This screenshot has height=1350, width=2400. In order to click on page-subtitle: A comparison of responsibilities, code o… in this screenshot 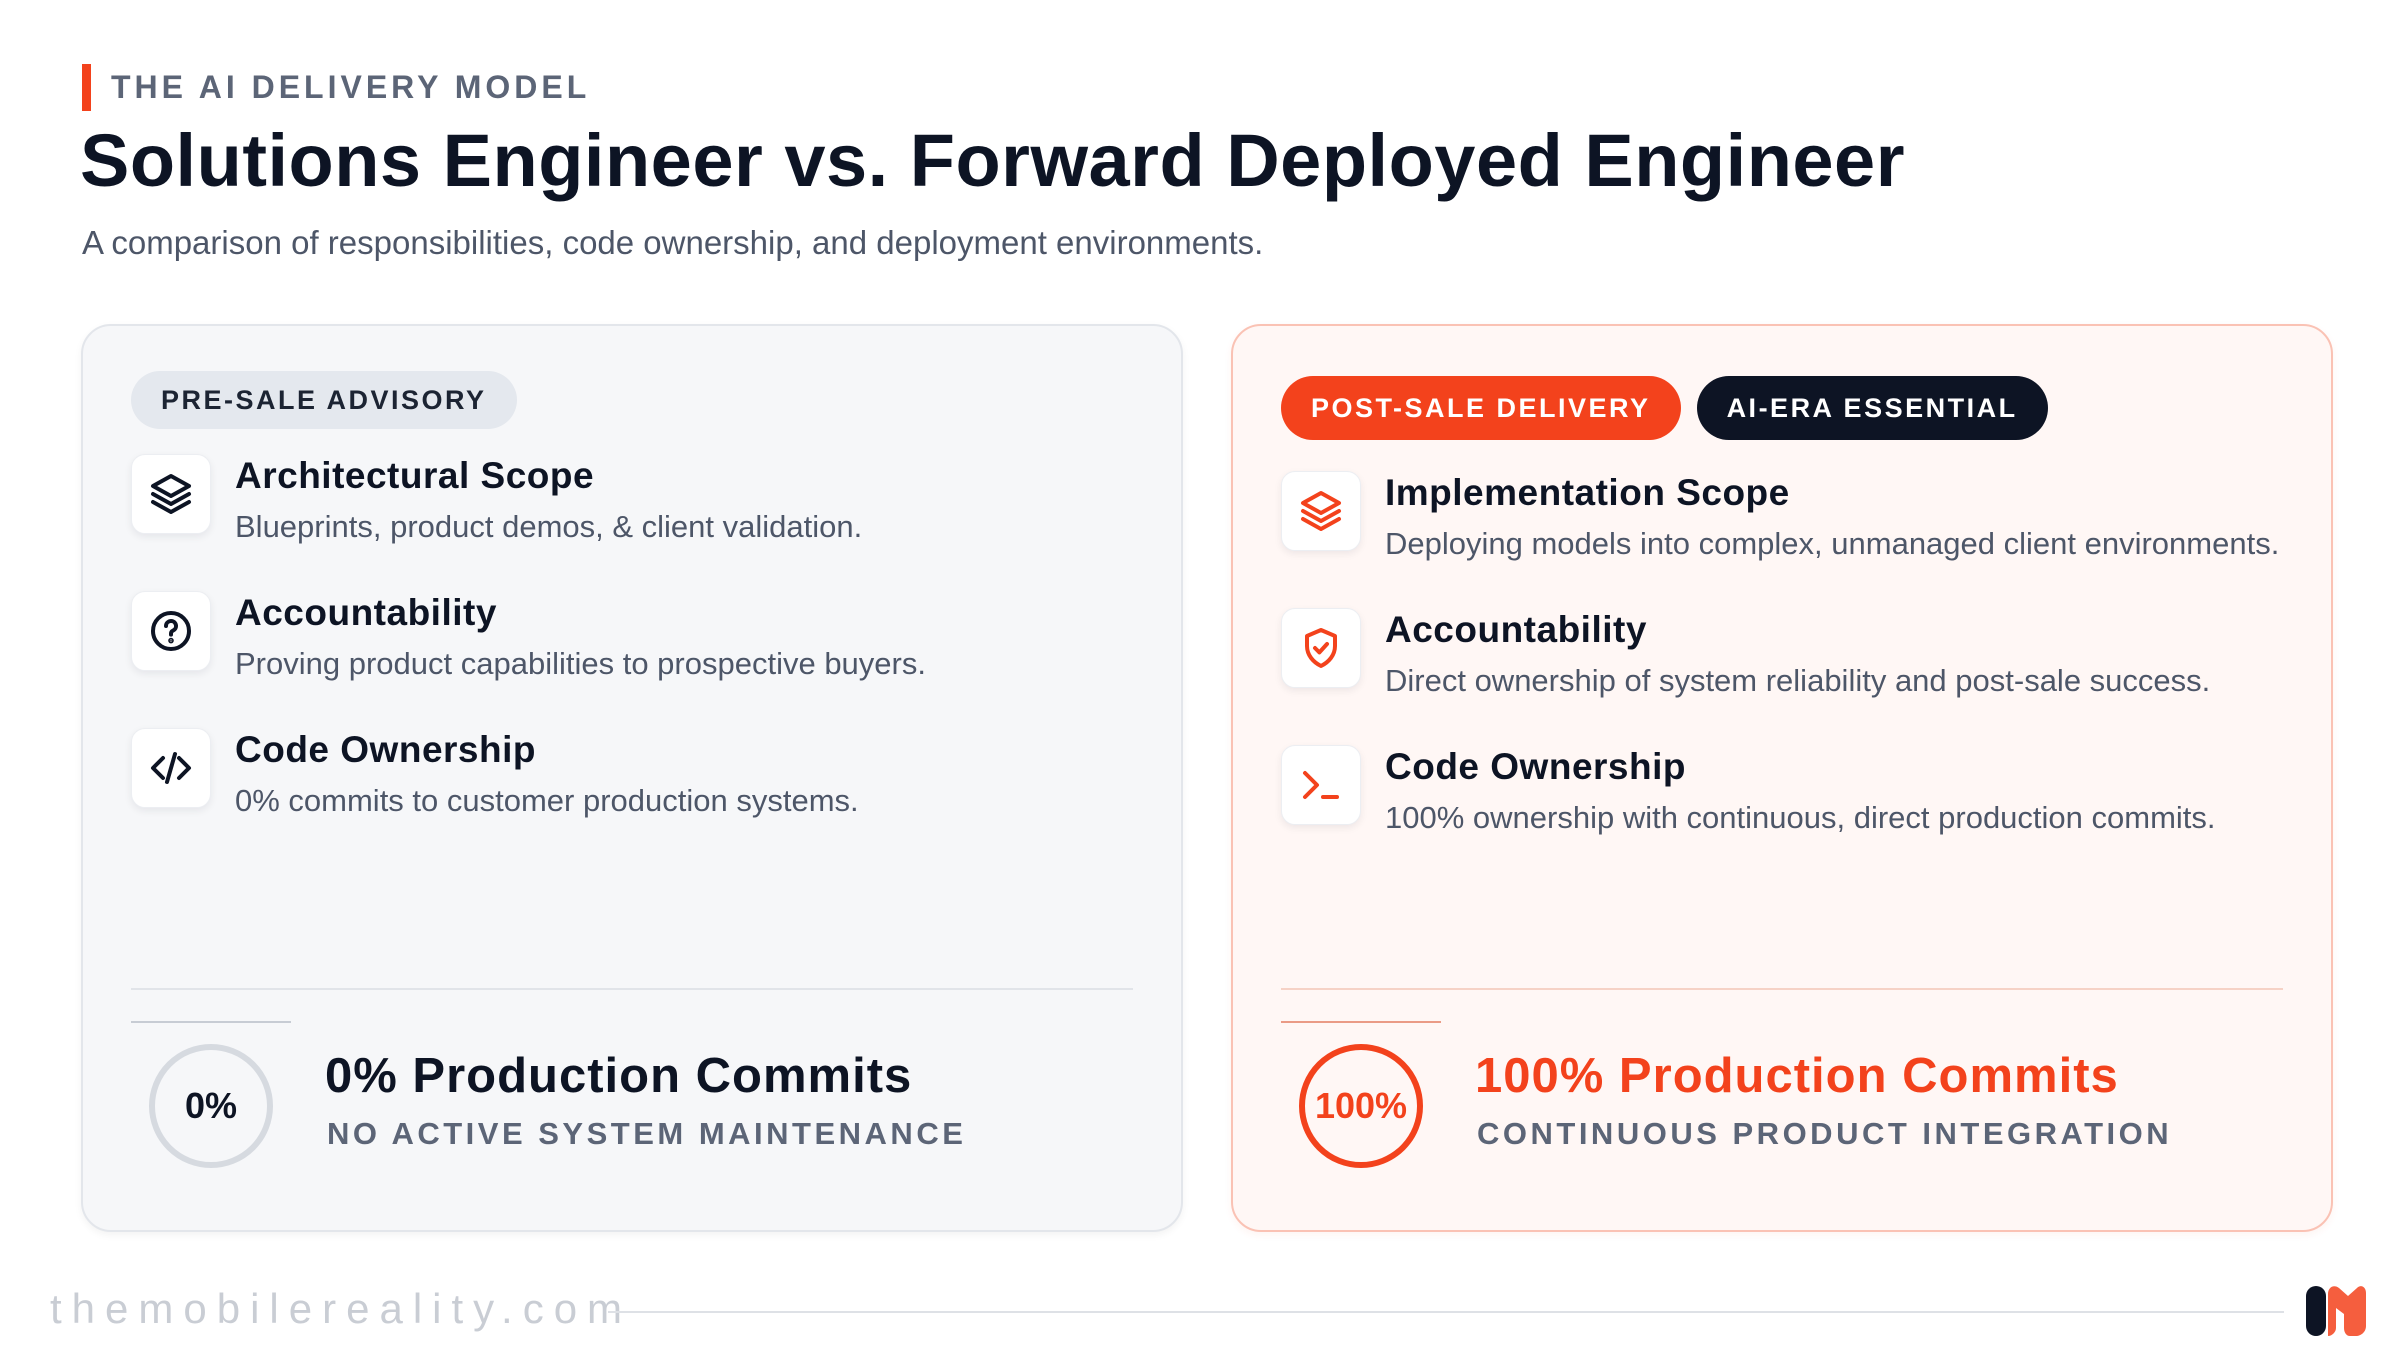, I will do `click(673, 242)`.